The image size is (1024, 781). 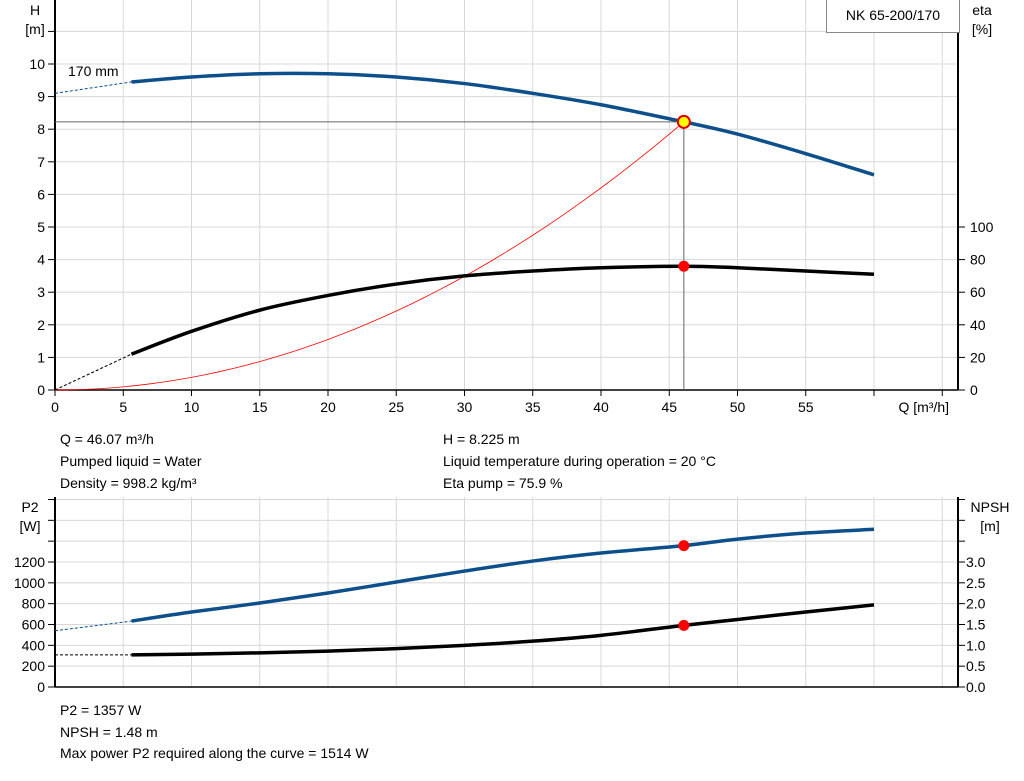 What do you see at coordinates (41, 194) in the screenshot?
I see `y-tick-label-left: 6` at bounding box center [41, 194].